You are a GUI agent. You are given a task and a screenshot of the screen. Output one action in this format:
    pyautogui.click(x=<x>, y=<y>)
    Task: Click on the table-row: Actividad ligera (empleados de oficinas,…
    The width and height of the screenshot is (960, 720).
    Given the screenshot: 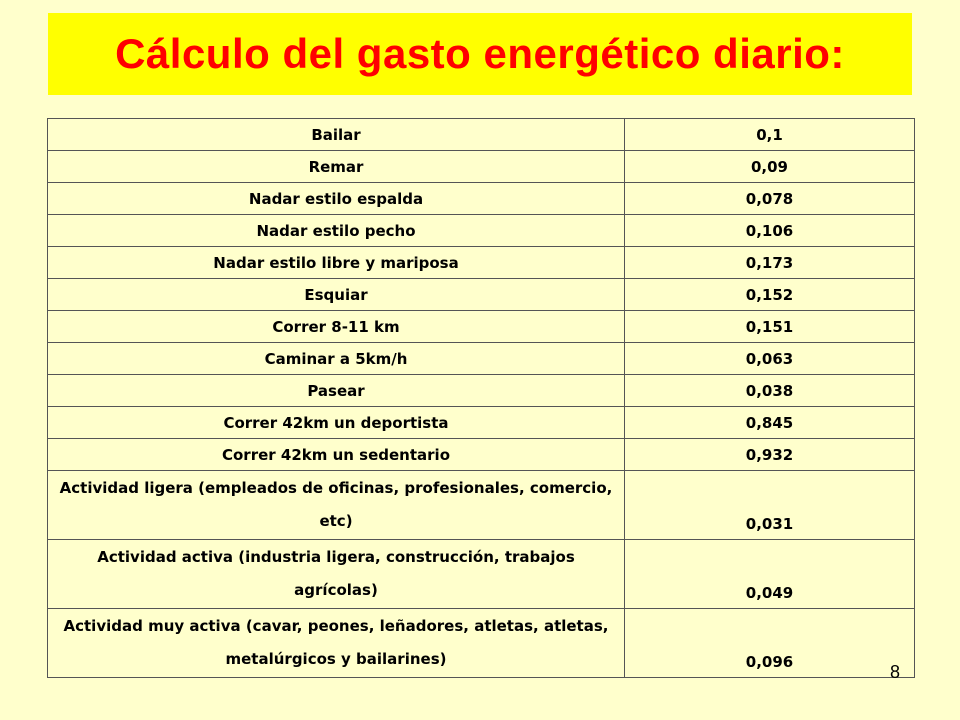 What is the action you would take?
    pyautogui.click(x=481, y=505)
    